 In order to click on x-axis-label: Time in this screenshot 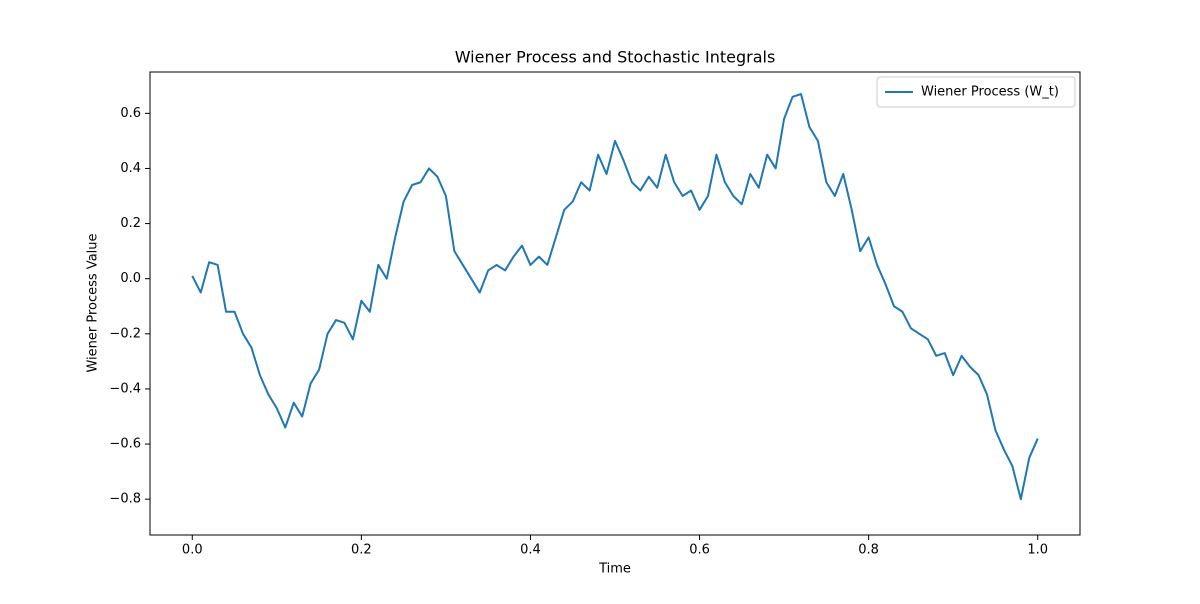, I will do `click(614, 569)`.